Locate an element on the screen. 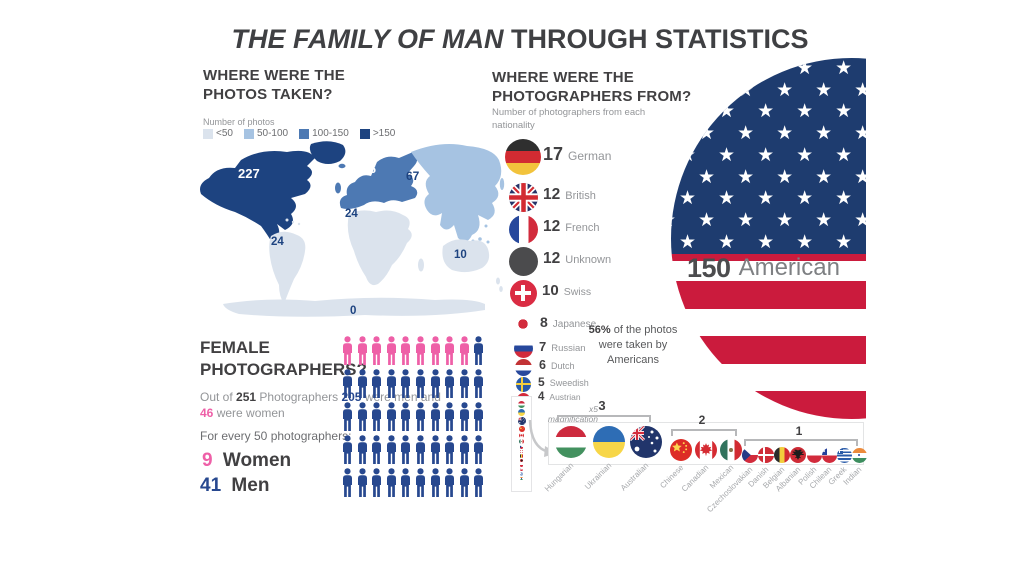  strip-chilean-flag-icon is located at coordinates (521, 469).